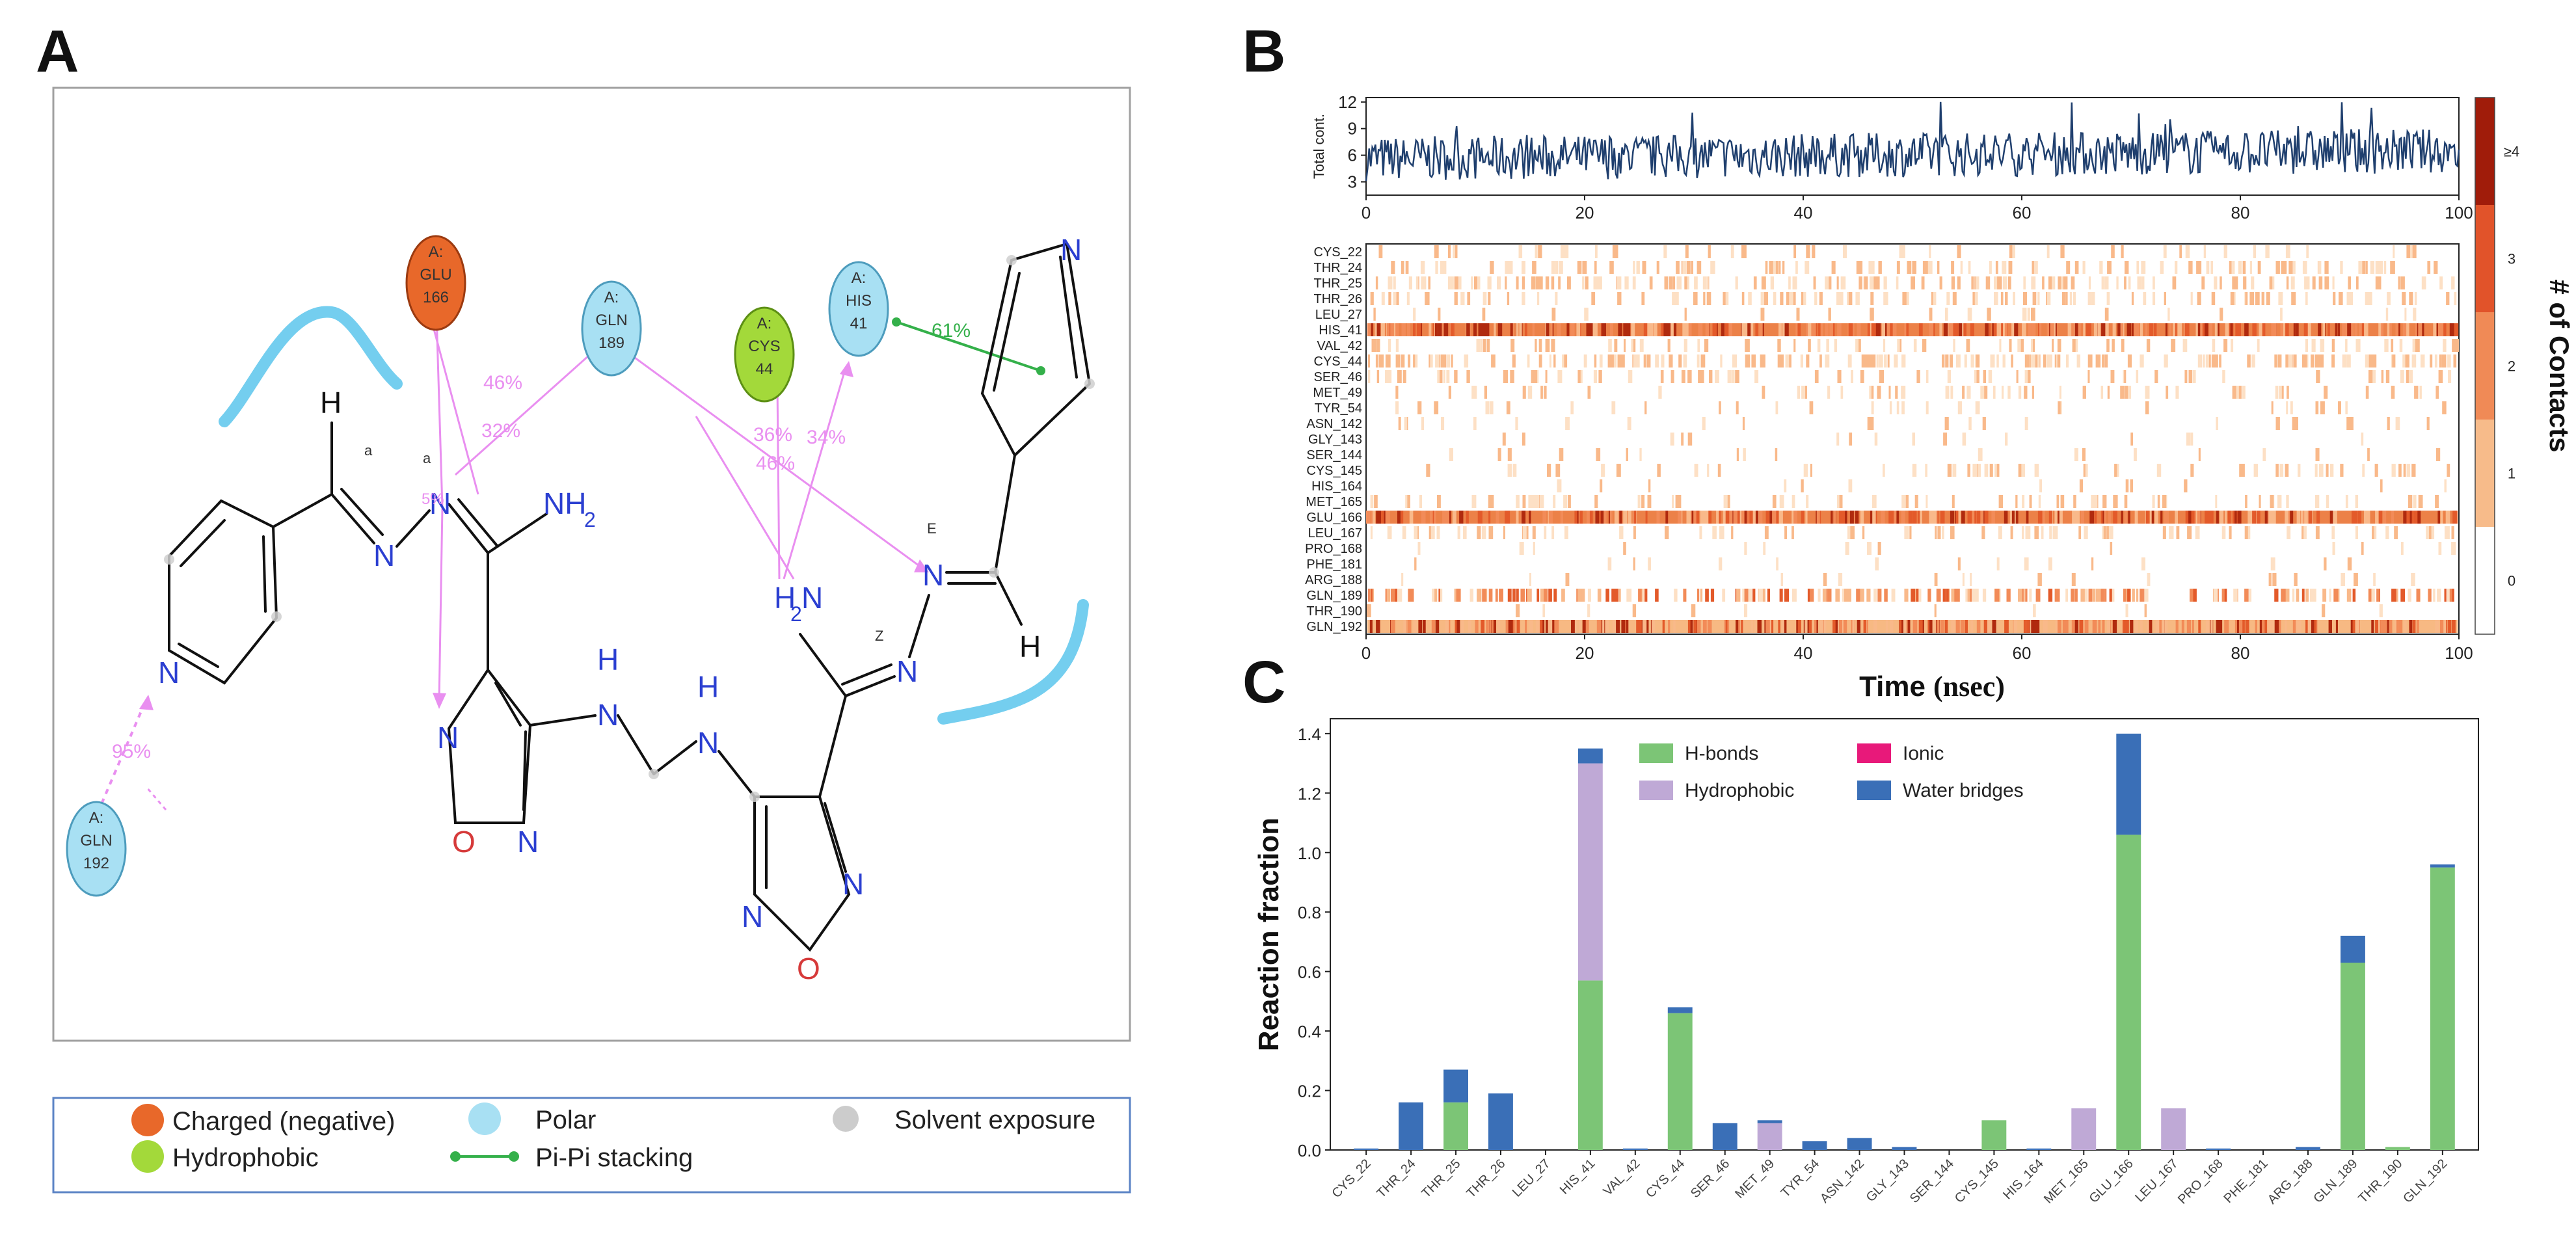  What do you see at coordinates (1721, 753) in the screenshot?
I see `legend-label-h-bonds: H-bonds` at bounding box center [1721, 753].